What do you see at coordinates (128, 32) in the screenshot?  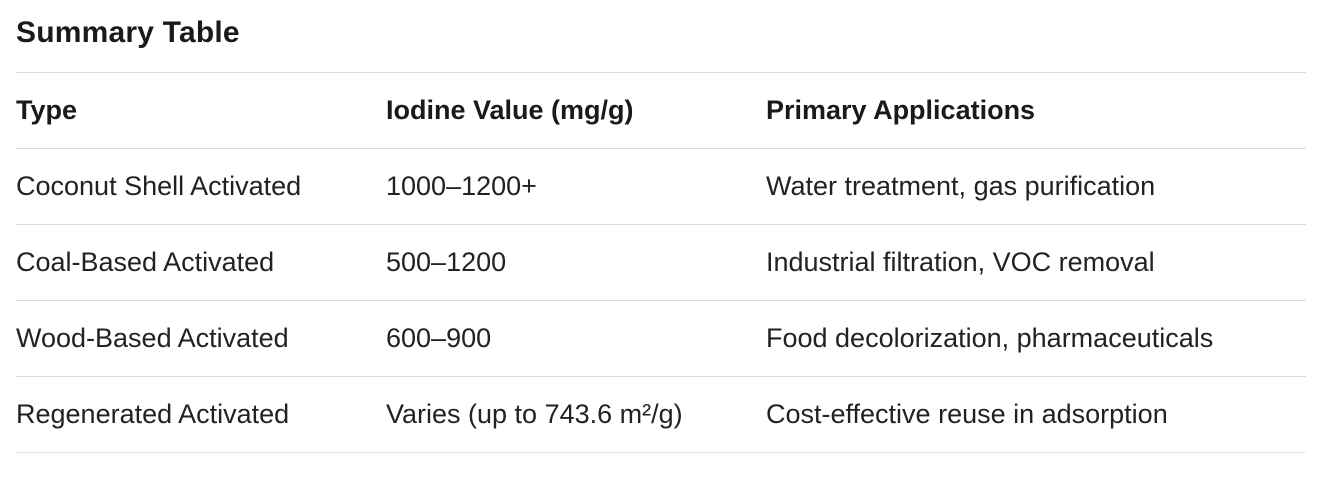 I see `page-title: Summary Table` at bounding box center [128, 32].